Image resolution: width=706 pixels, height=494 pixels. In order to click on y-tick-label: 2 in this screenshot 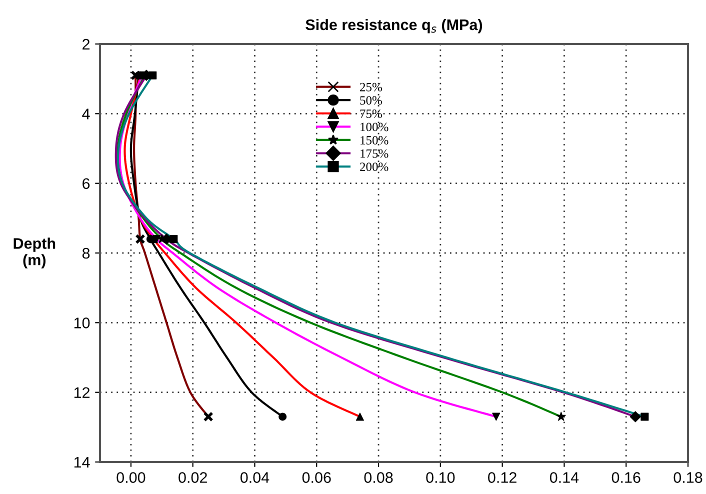, I will do `click(86, 44)`.